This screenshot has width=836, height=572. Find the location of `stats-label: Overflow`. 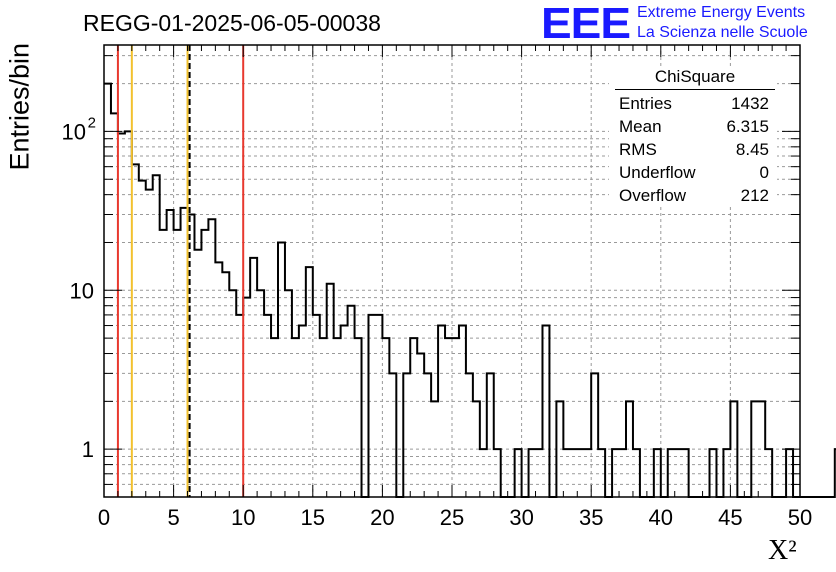

stats-label: Overflow is located at coordinates (653, 195).